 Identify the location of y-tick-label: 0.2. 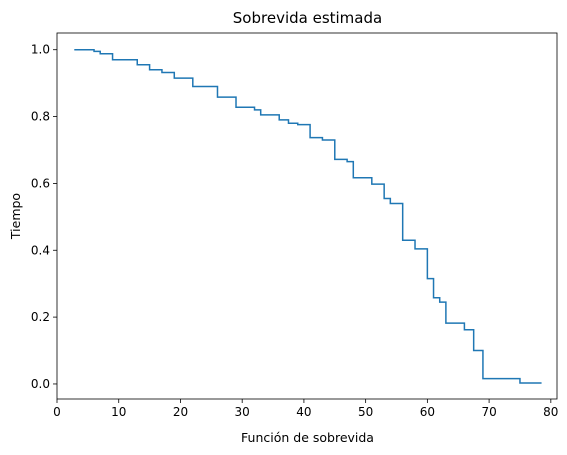
(40, 317).